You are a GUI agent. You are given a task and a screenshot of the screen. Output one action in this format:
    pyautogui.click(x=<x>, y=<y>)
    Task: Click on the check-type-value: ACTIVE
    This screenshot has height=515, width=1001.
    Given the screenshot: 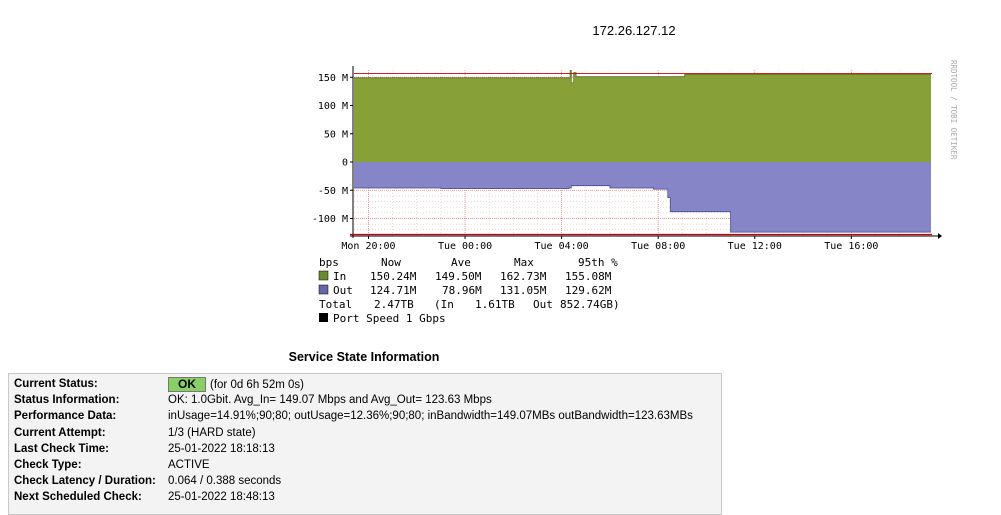 What is the action you would take?
    pyautogui.click(x=189, y=465)
    